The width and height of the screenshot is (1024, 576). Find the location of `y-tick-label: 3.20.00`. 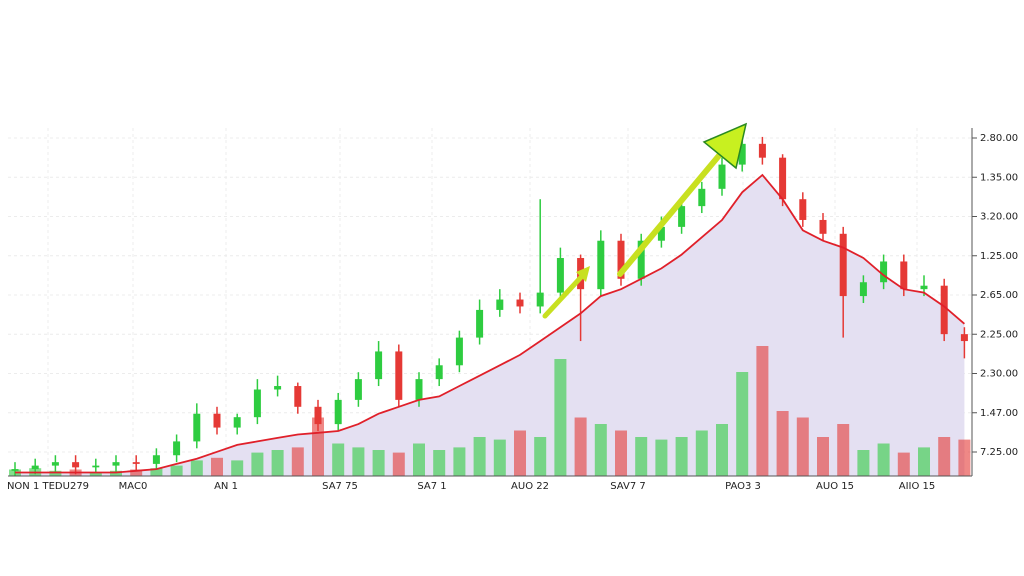

y-tick-label: 3.20.00 is located at coordinates (999, 217).